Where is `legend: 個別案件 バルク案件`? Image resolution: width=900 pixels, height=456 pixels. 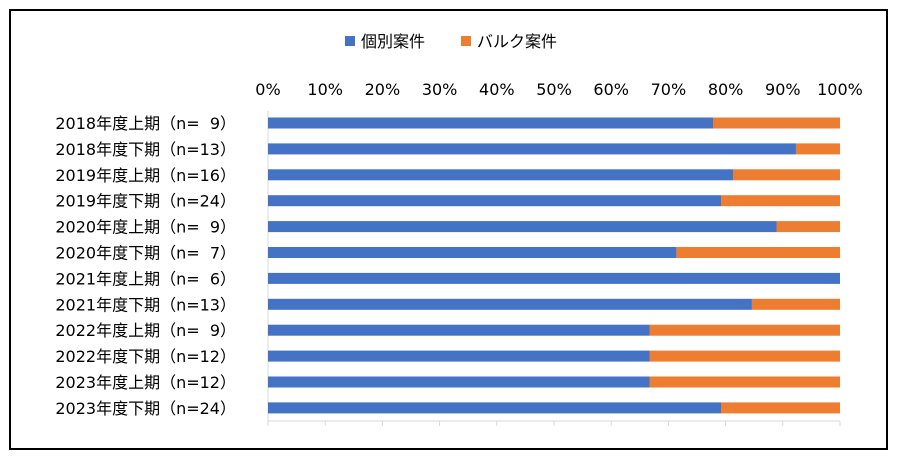 legend: 個別案件 バルク案件 is located at coordinates (451, 41).